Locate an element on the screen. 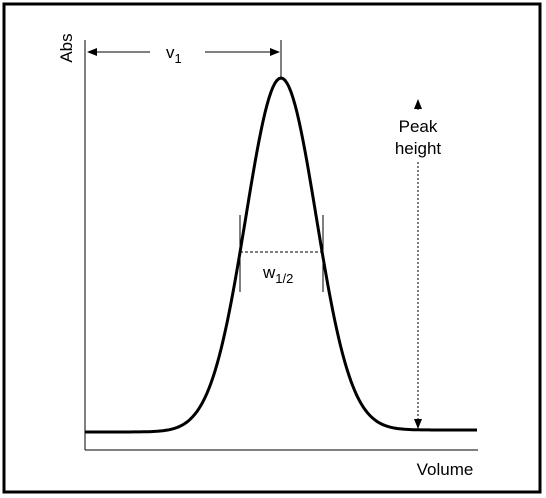 Image resolution: width=546 pixels, height=498 pixels. w-label: w1/2 is located at coordinates (277, 274).